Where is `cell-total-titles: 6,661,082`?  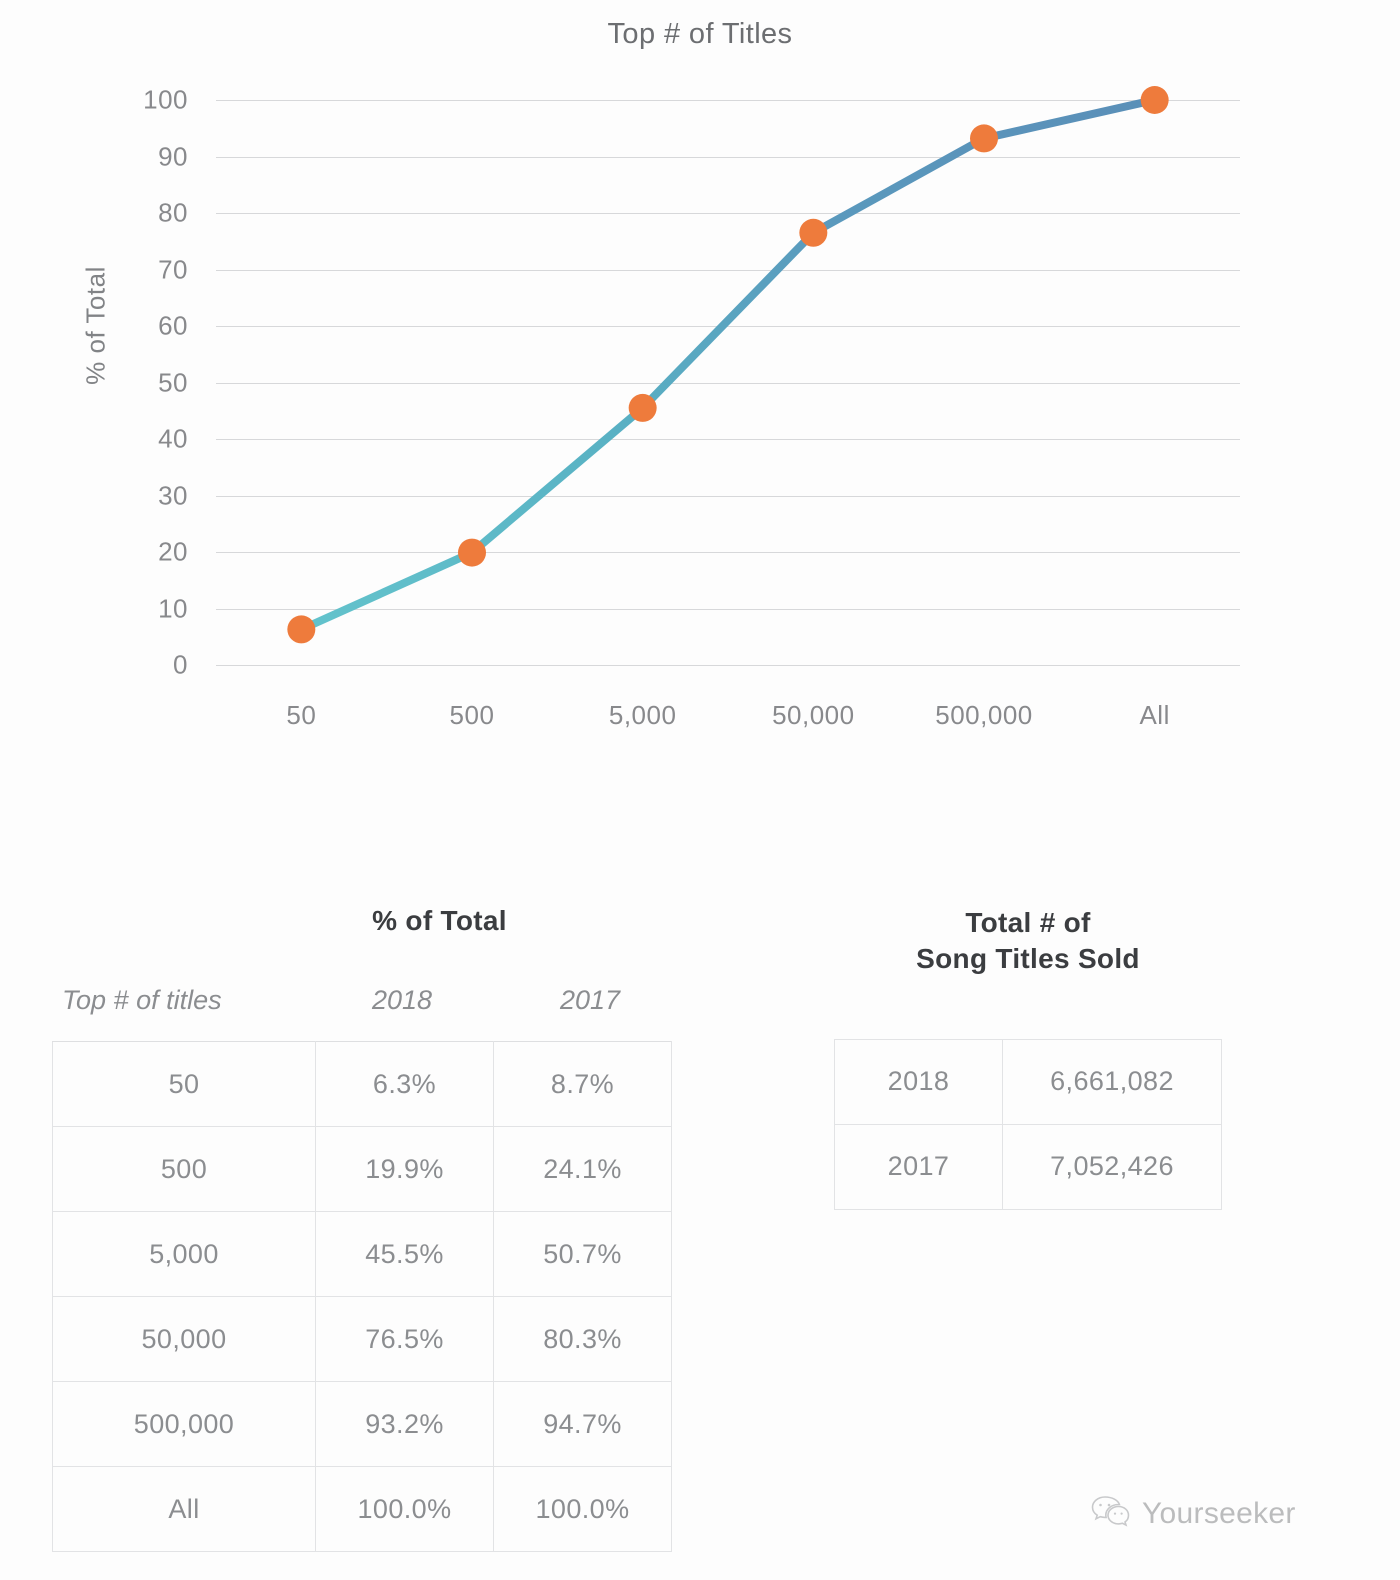
cell-total-titles: 6,661,082 is located at coordinates (1112, 1081).